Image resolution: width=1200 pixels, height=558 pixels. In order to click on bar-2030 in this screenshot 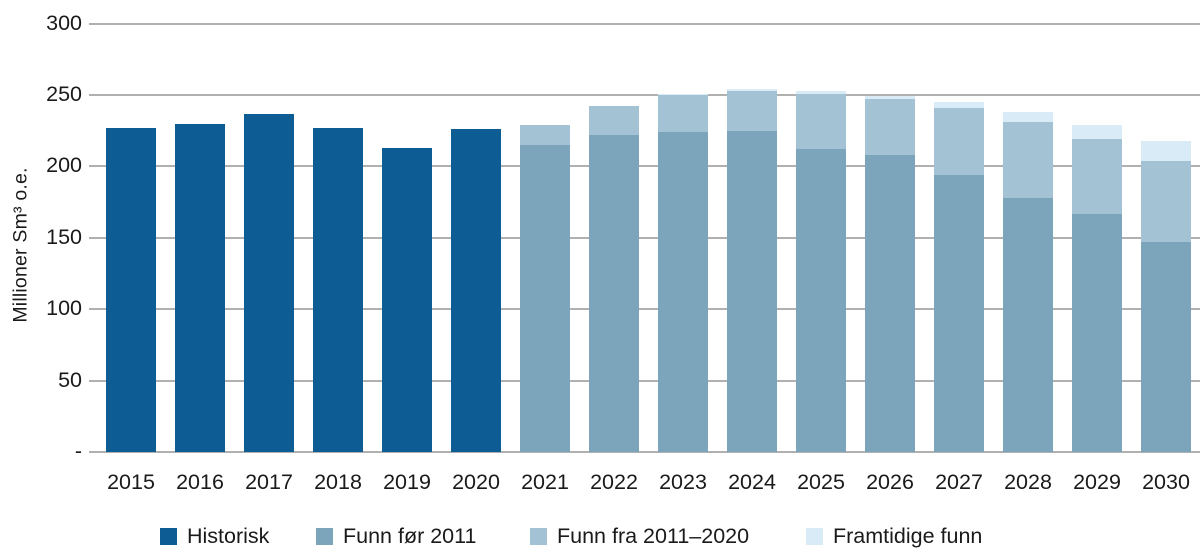, I will do `click(1166, 296)`.